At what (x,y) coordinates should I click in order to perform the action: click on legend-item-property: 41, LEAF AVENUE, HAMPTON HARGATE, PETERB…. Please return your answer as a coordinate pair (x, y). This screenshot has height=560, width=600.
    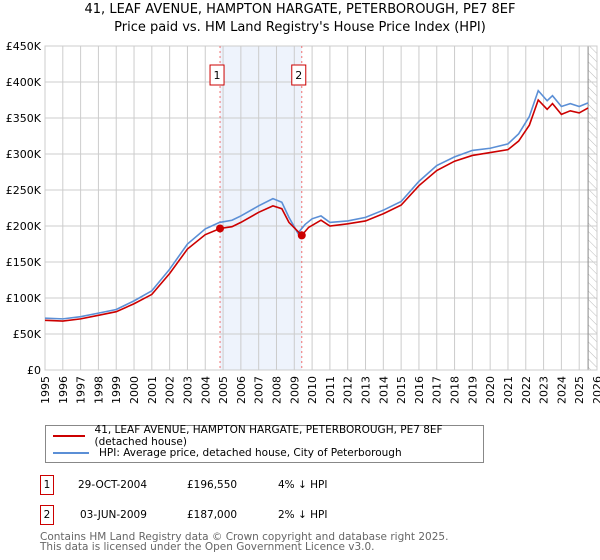
    Looking at the image, I should click on (264, 436).